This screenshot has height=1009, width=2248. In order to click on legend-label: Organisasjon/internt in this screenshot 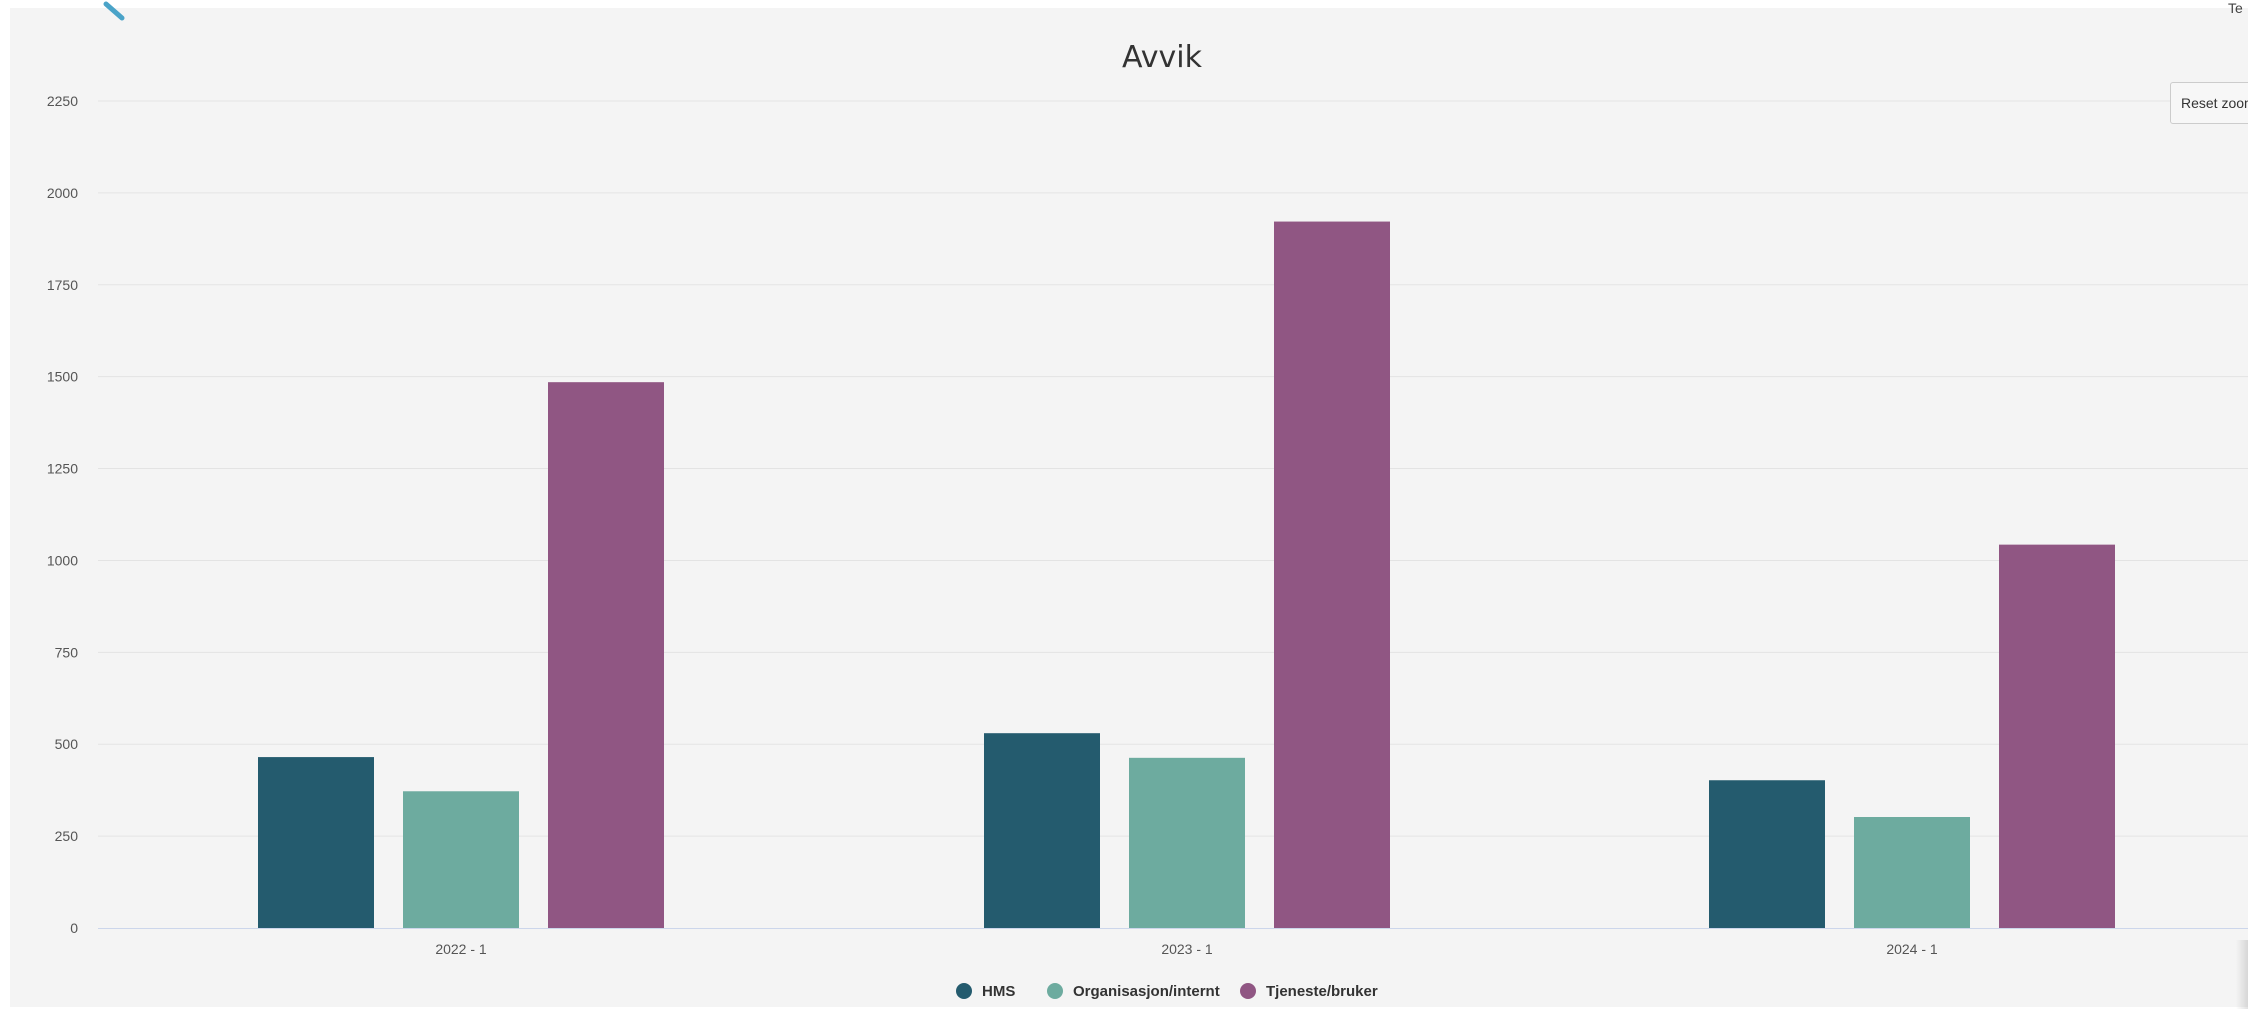, I will do `click(1146, 991)`.